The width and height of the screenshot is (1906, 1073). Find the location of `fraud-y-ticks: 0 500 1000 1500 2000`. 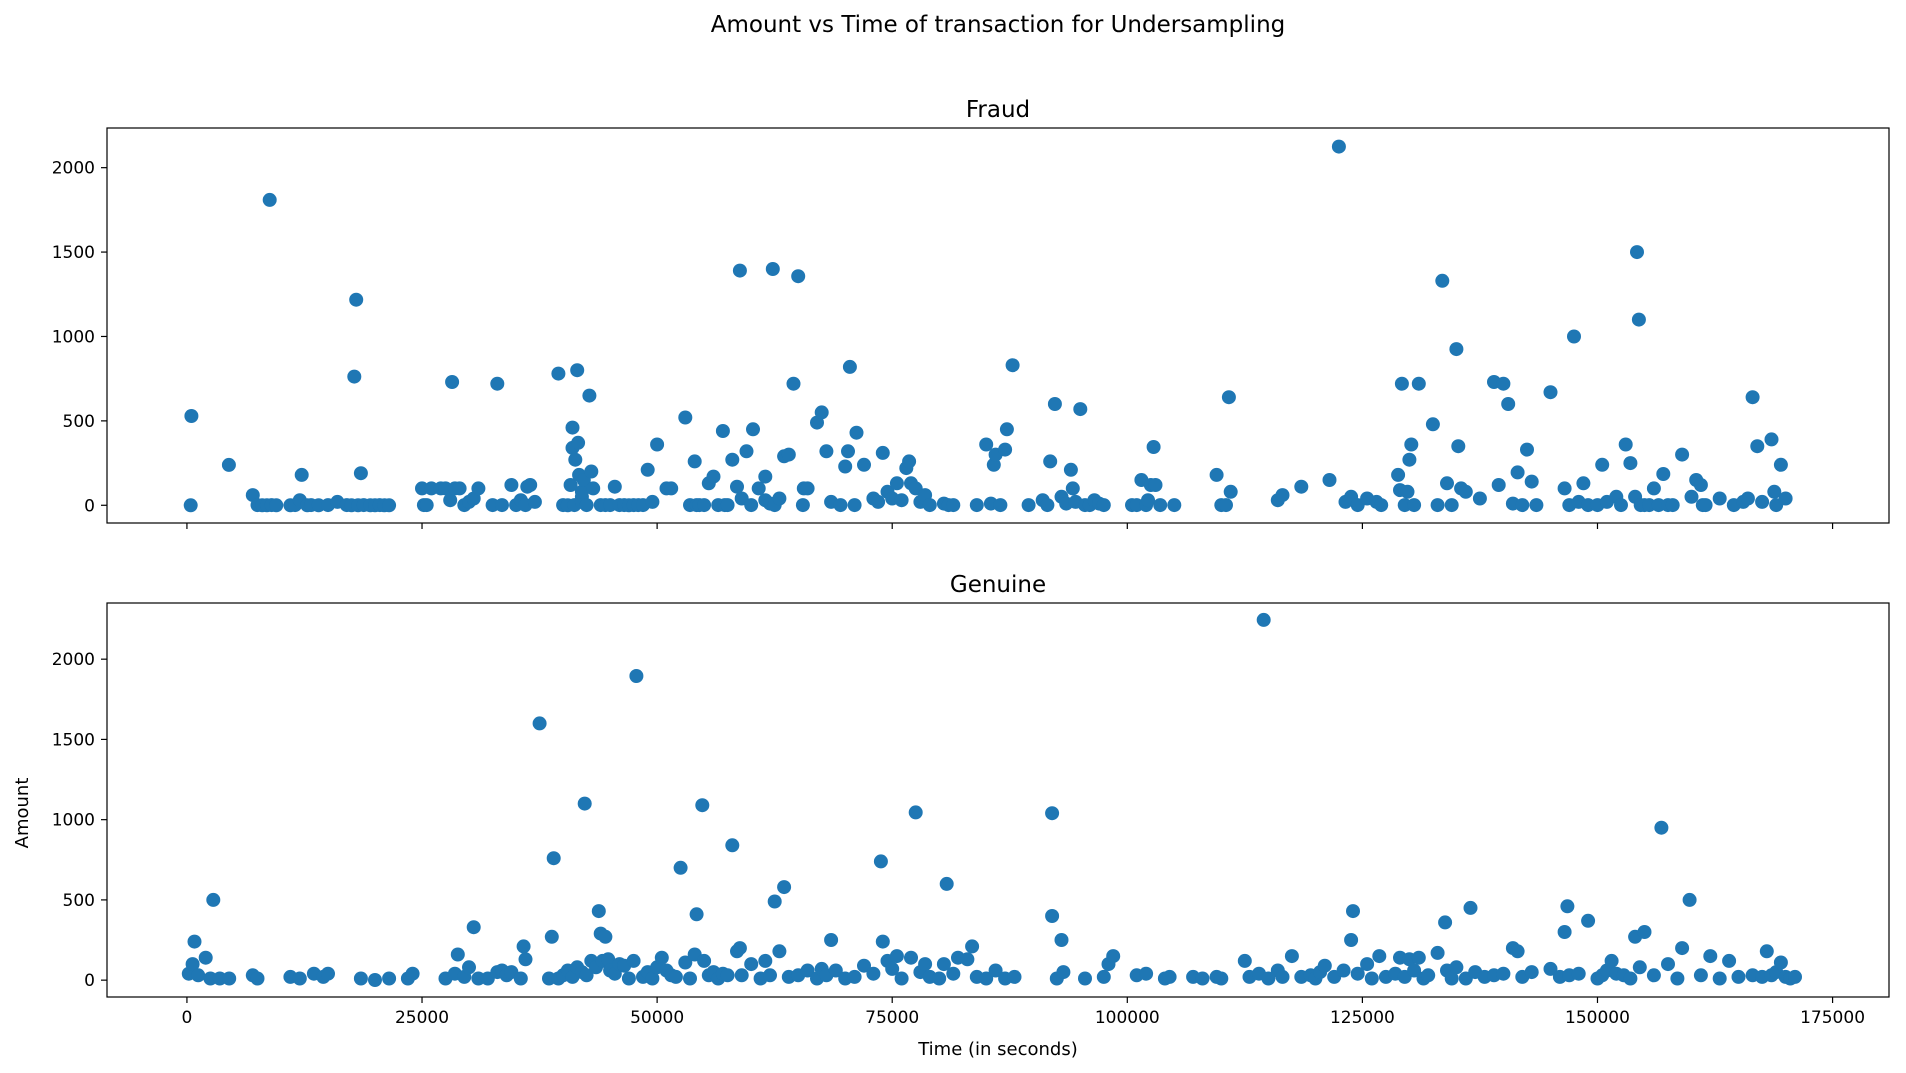

fraud-y-ticks: 0 500 1000 1500 2000 is located at coordinates (79, 337).